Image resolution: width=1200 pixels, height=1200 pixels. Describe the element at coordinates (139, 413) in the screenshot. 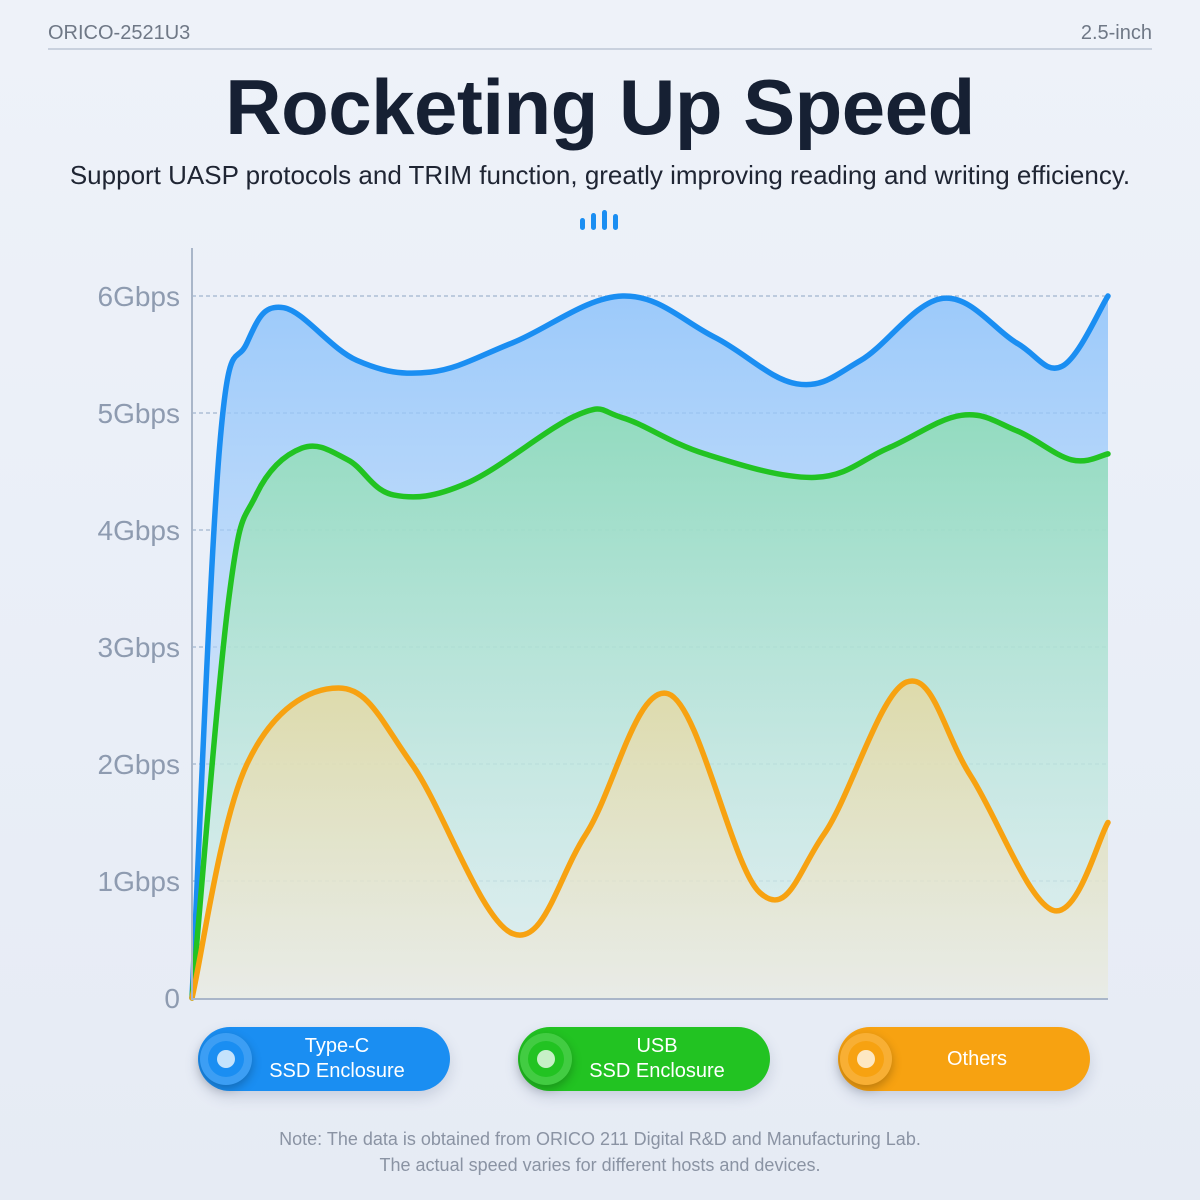

I see `y-tick-label: 5Gbps` at that location.